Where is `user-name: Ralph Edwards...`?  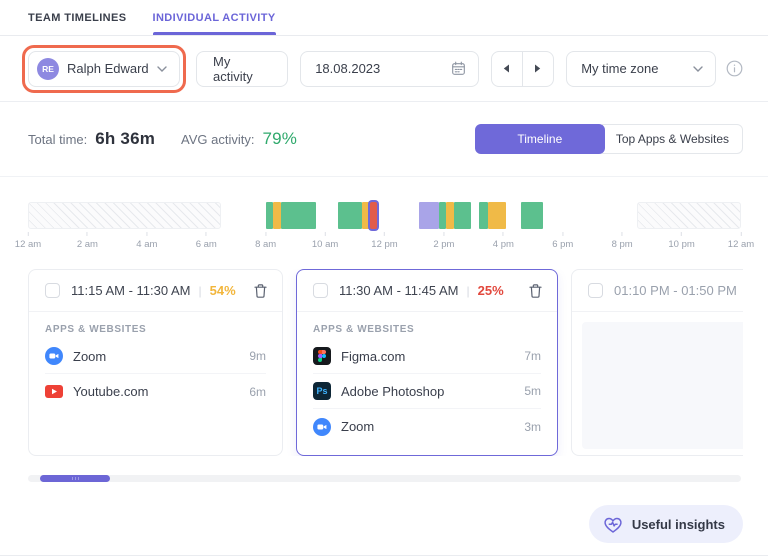
user-name: Ralph Edwards... is located at coordinates (108, 68).